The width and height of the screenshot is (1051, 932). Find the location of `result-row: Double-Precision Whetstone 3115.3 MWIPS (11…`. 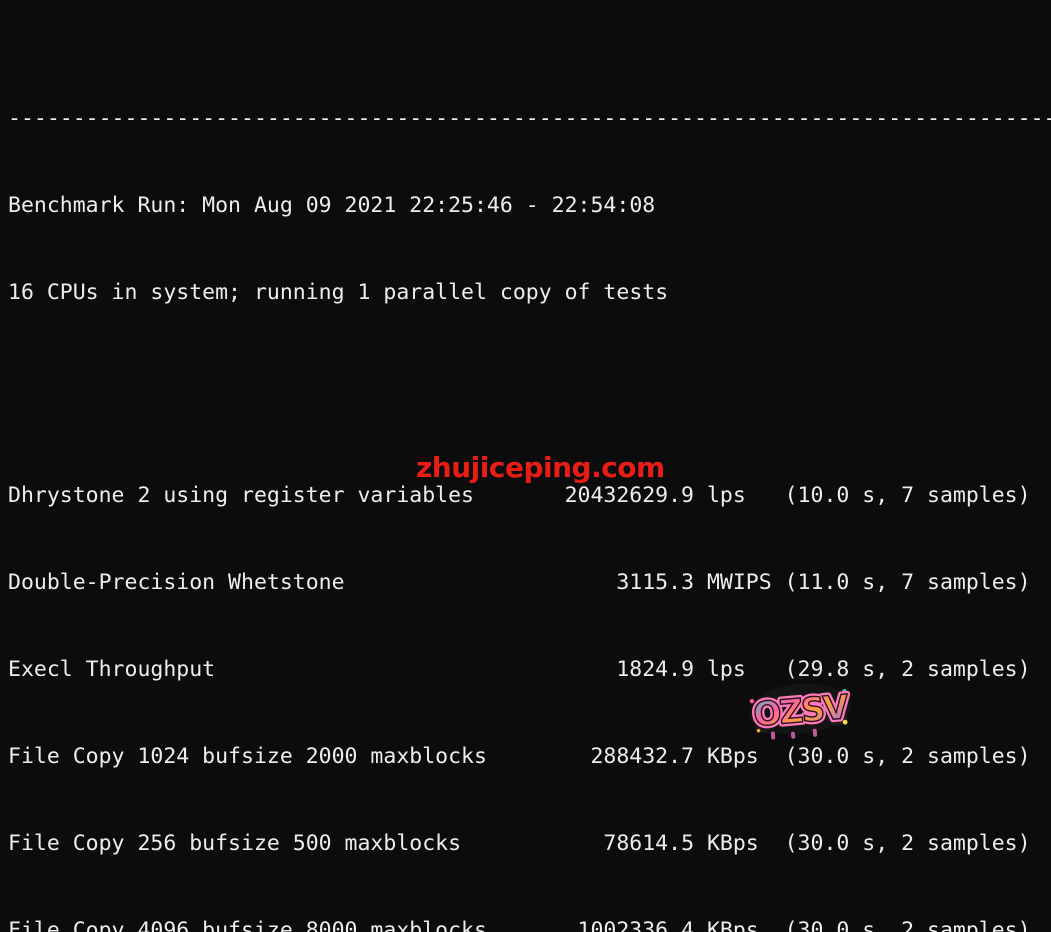

result-row: Double-Precision Whetstone 3115.3 MWIPS (11… is located at coordinates (529, 582).